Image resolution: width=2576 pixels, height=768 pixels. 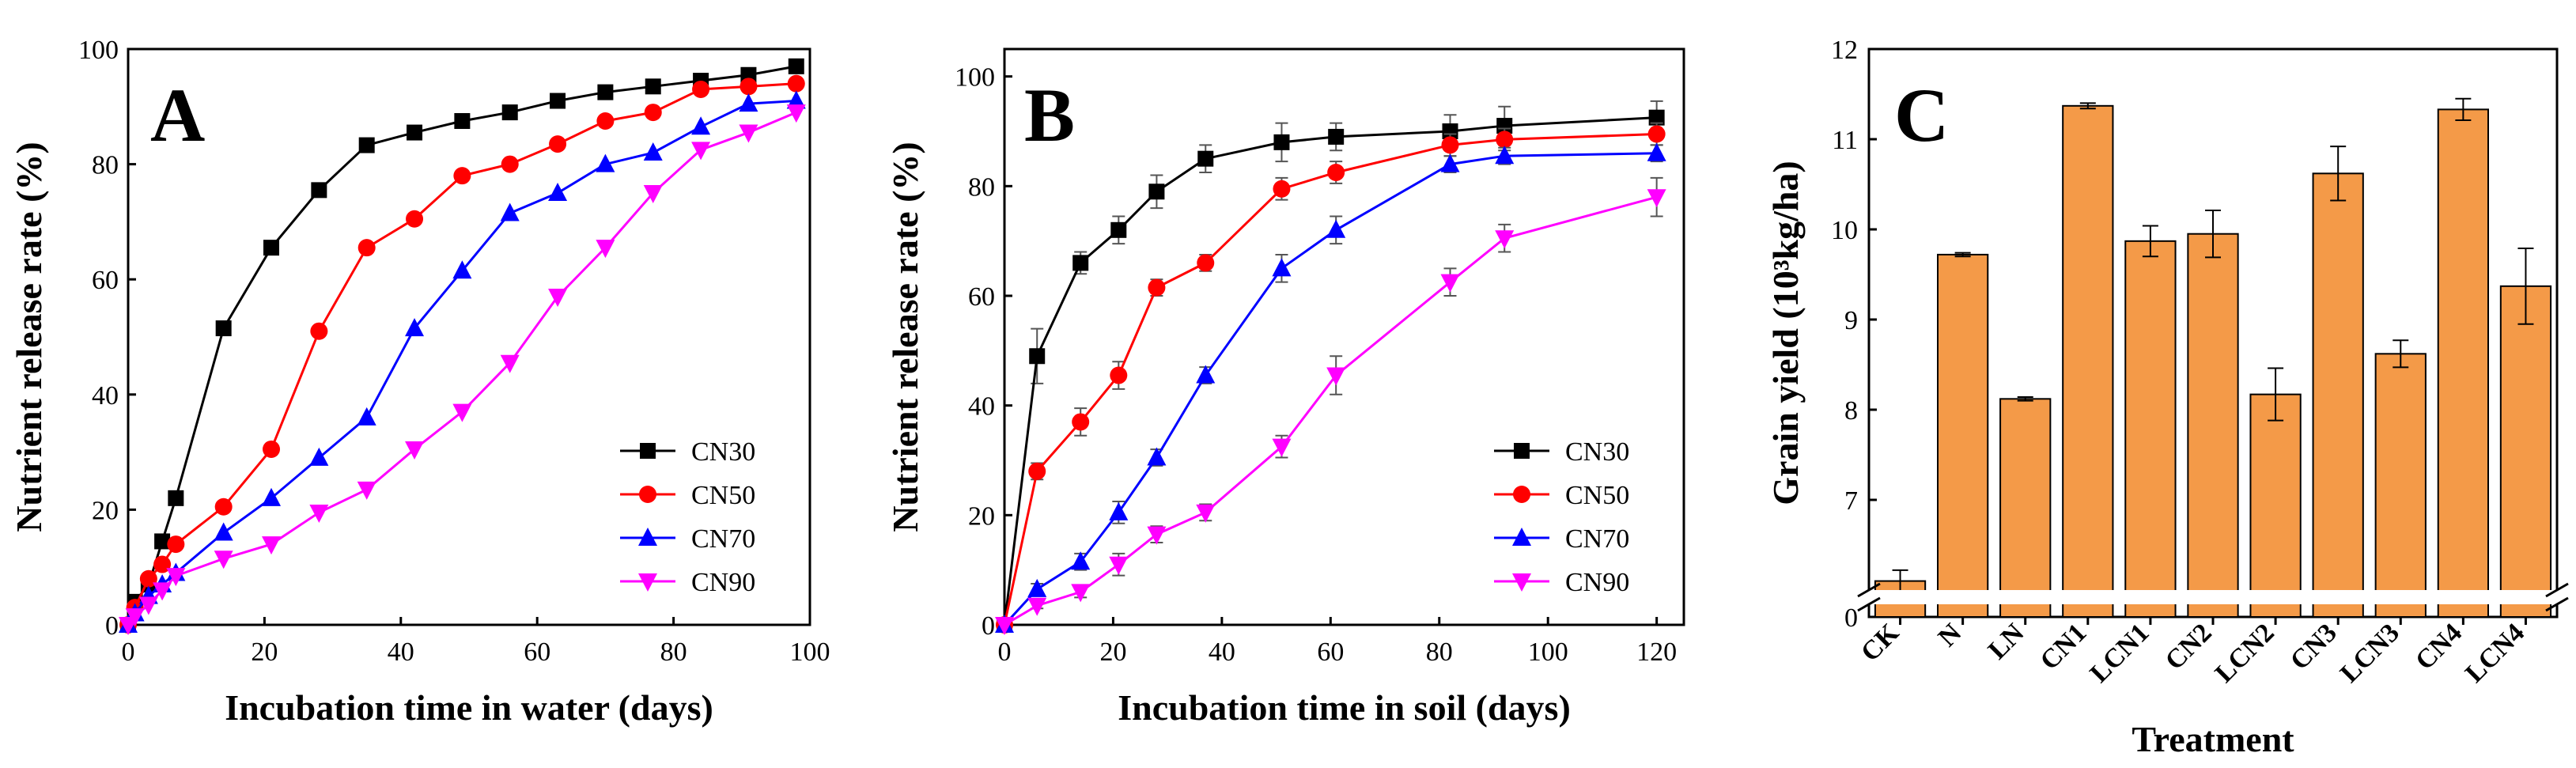 I want to click on a-y-tick-label: 60, so click(x=105, y=280).